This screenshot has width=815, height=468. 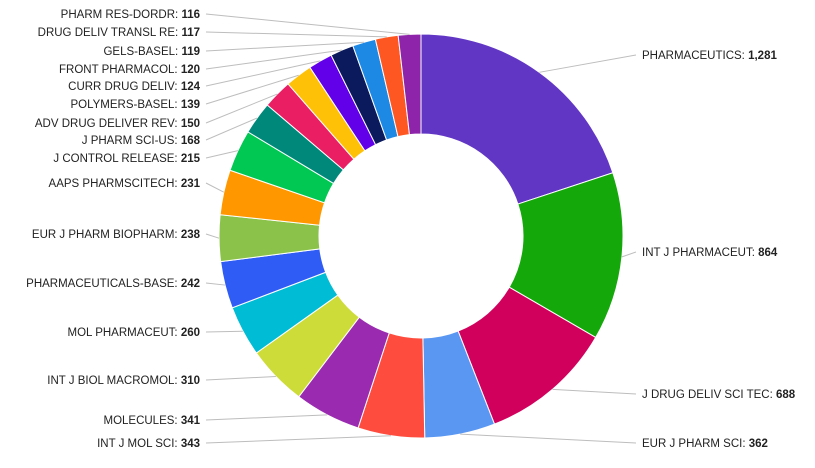 What do you see at coordinates (103, 284) in the screenshot?
I see `slice-label-name: PHARMACEUTICALS-BASE:` at bounding box center [103, 284].